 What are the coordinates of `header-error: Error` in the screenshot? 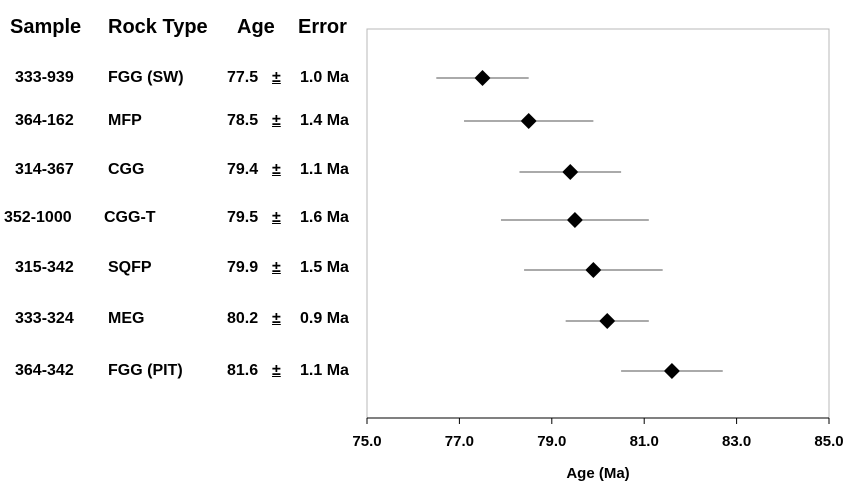 It's located at (322, 27).